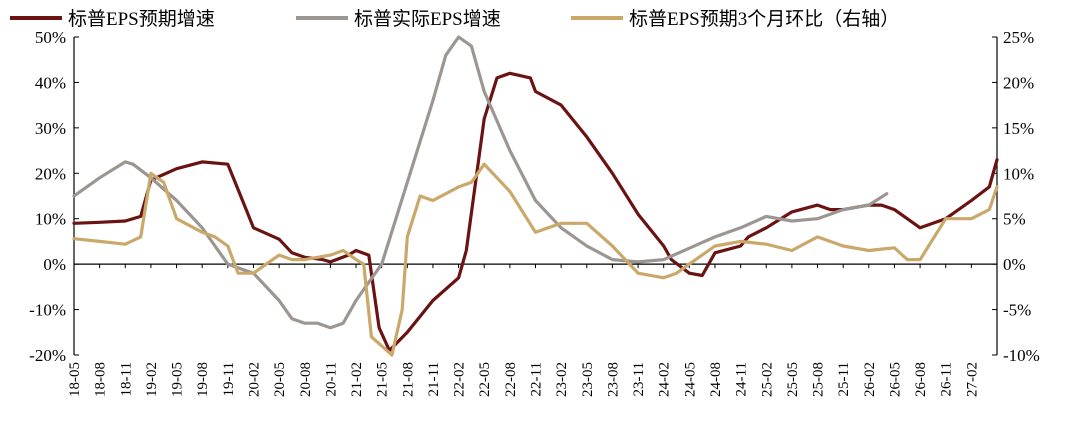 Image resolution: width=1080 pixels, height=433 pixels. Describe the element at coordinates (947, 379) in the screenshot. I see `x-tick-label: 26-11` at that location.